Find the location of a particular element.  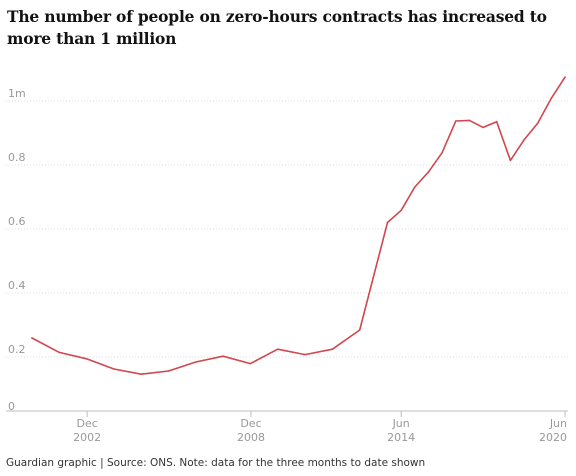

x-tick-month-3: Jun is located at coordinates (558, 423).